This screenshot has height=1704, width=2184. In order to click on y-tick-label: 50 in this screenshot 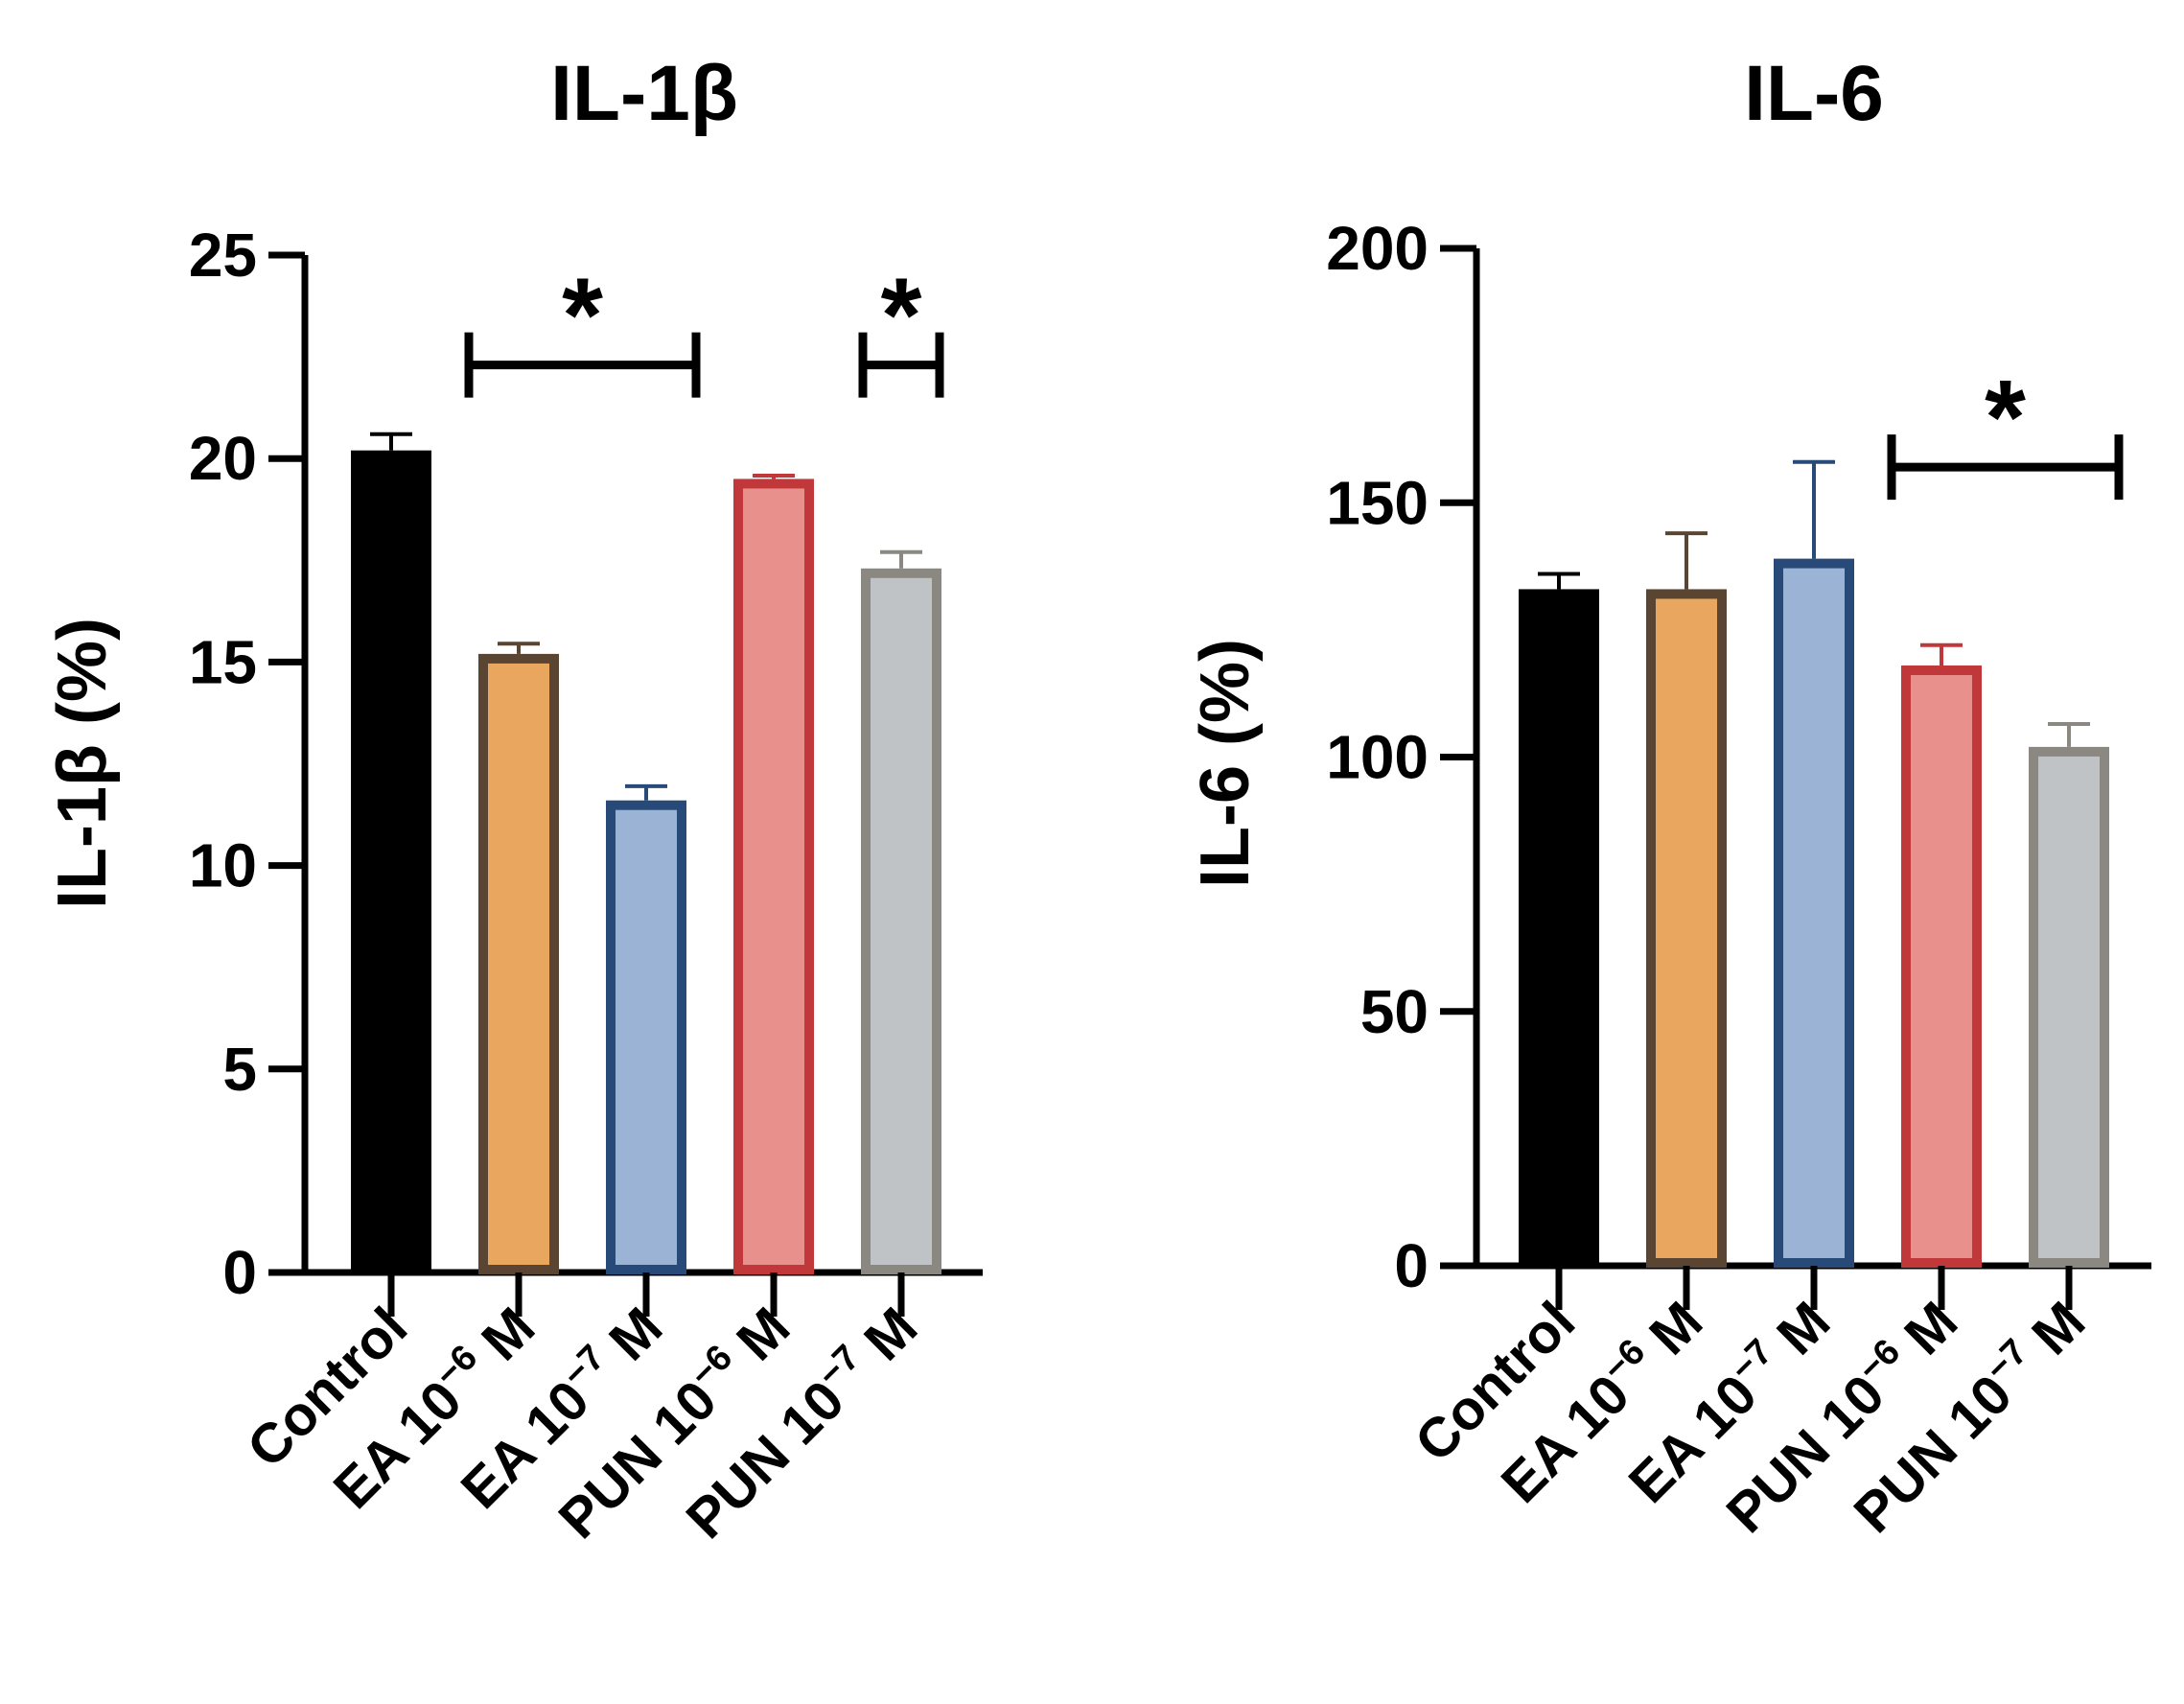, I will do `click(1394, 1011)`.